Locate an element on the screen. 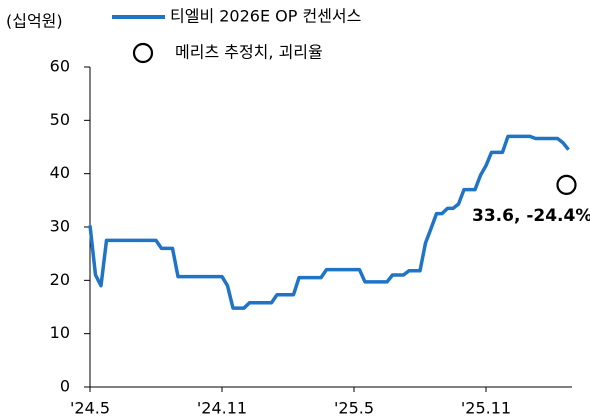 The height and width of the screenshot is (416, 590). y-tick-label: 60 is located at coordinates (60, 66).